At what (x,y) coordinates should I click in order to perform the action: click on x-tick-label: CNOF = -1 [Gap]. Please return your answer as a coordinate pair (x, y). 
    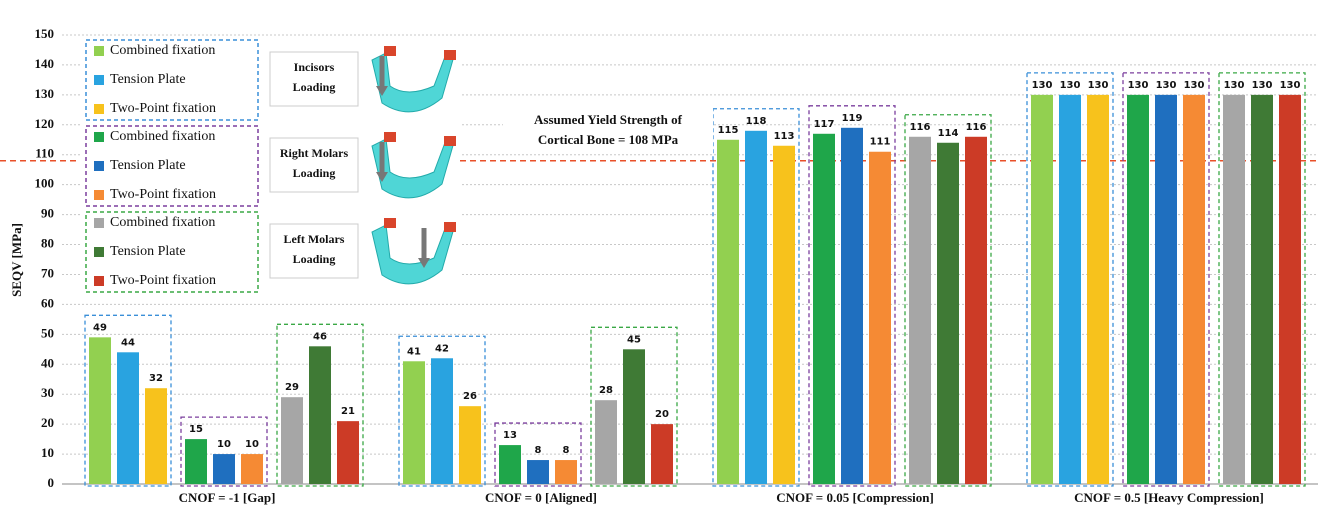
    Looking at the image, I should click on (227, 497).